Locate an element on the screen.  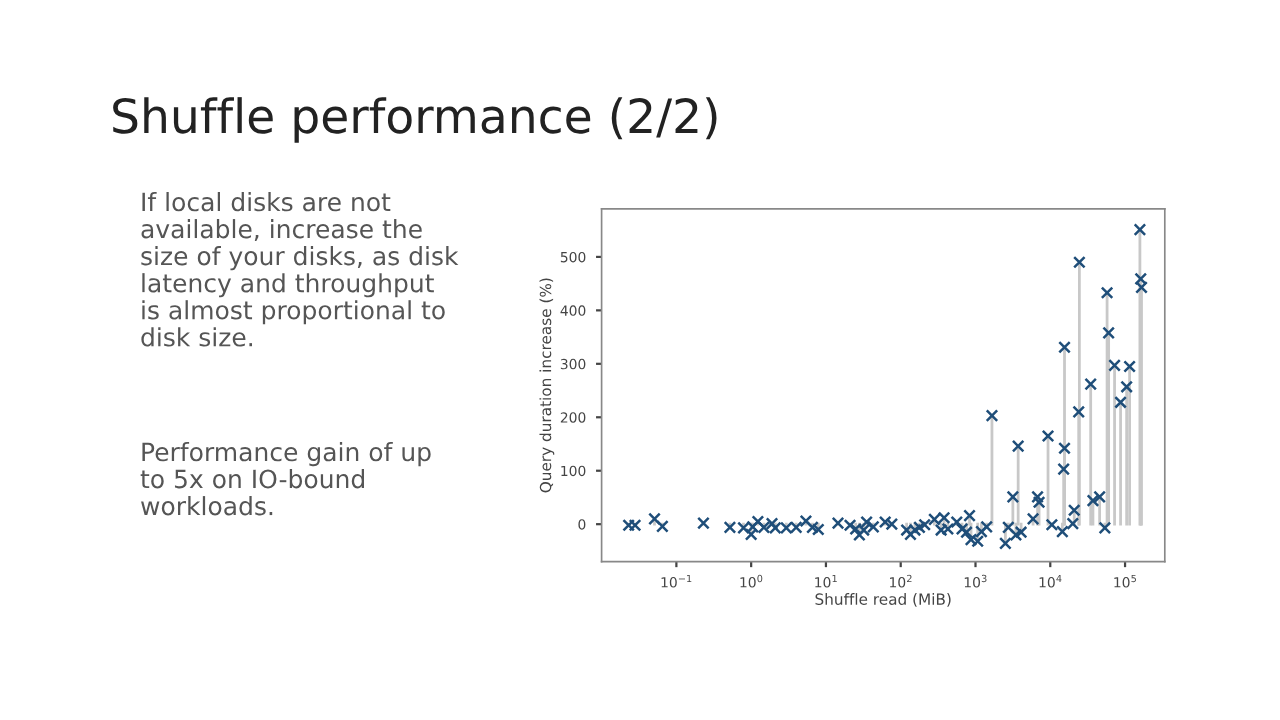
text: If local disks are not available, increase the size of your disks, as disk latency and throughput is almost proportional to disk size. is located at coordinates (300, 269).